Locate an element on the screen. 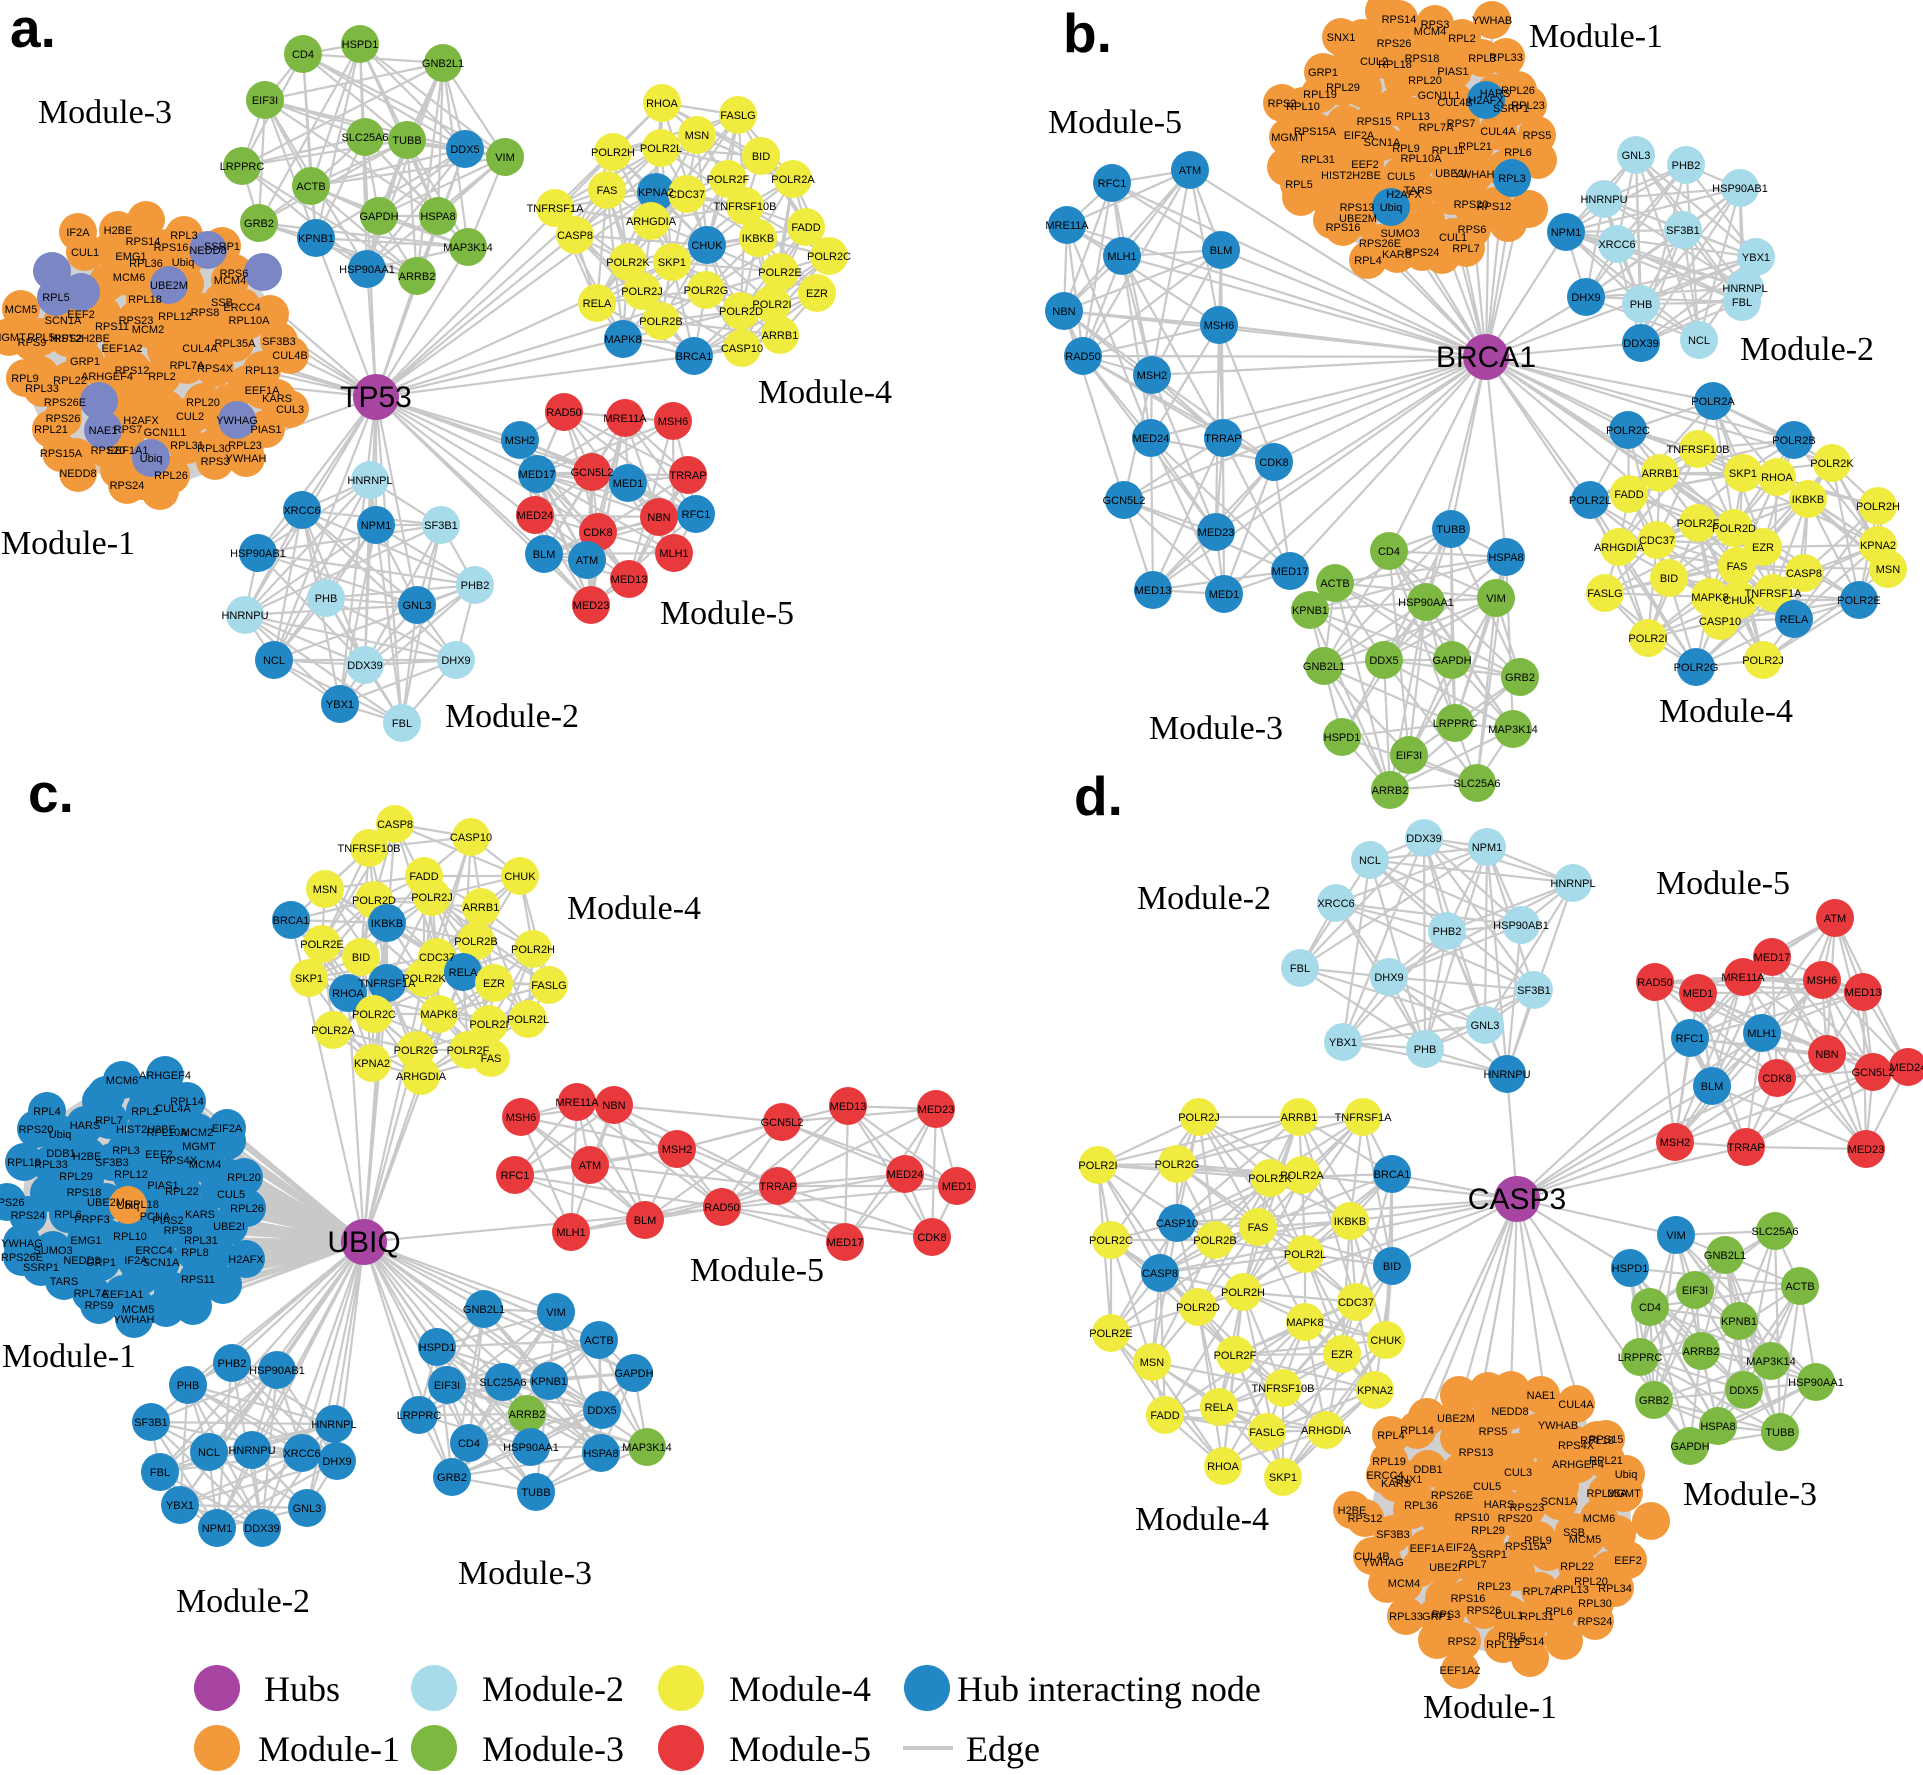 This screenshot has height=1775, width=1923. svg-text: RPL11 is located at coordinates (1448, 151).